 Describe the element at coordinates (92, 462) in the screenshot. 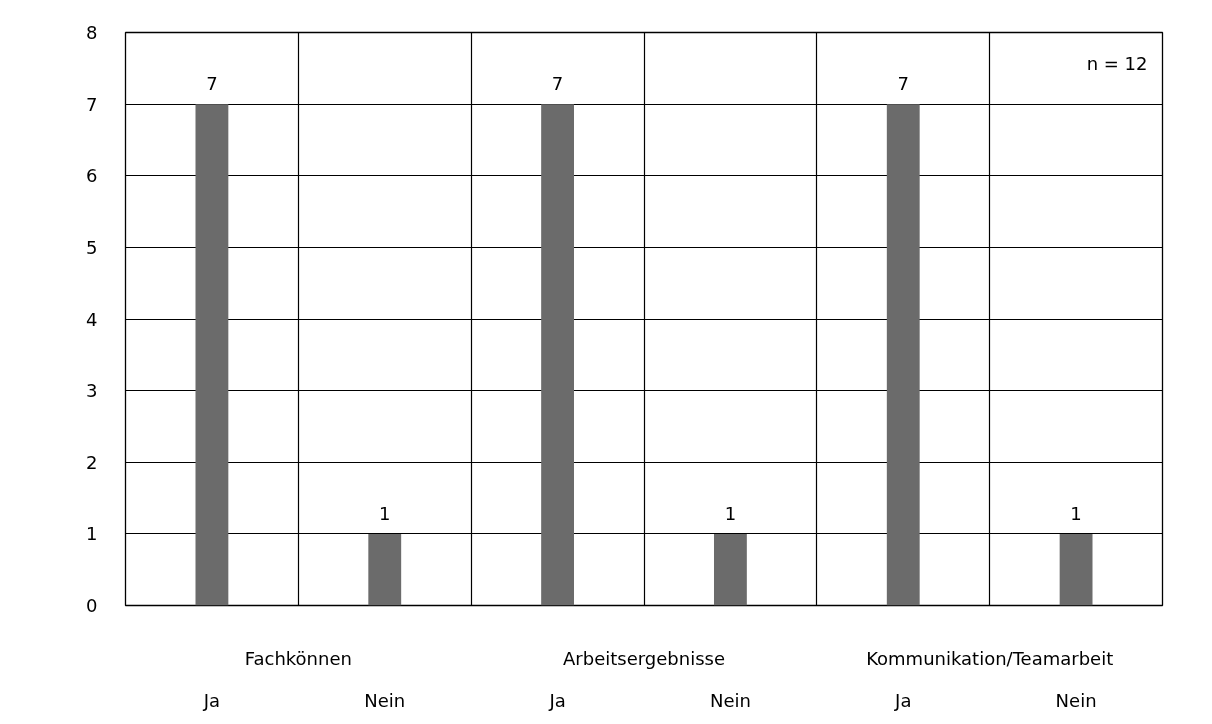

I see `y-tick-label: 2` at that location.